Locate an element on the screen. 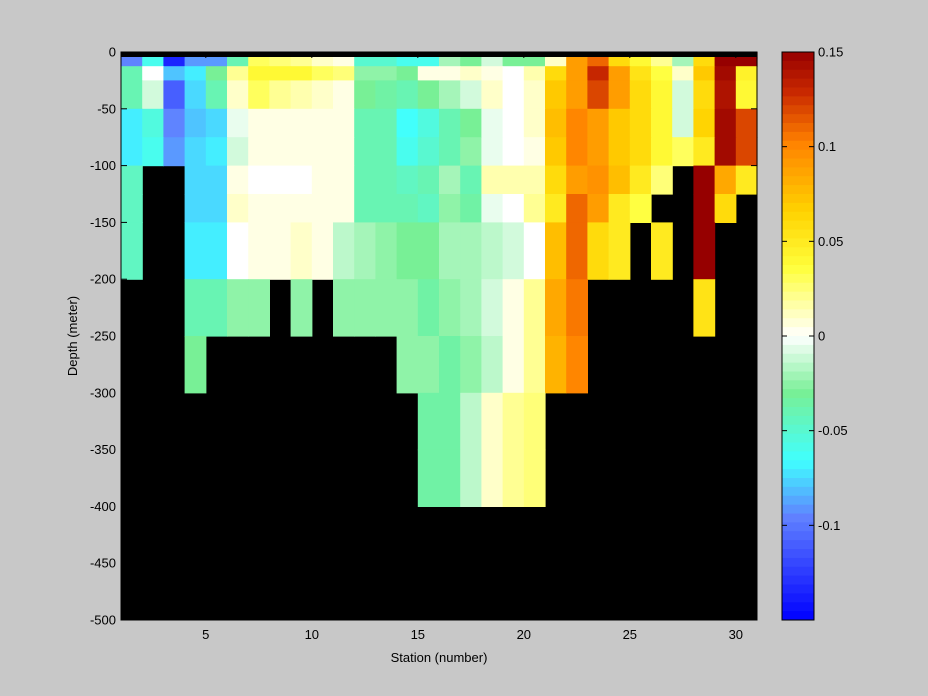 This screenshot has width=928, height=696. x-tick-label: 10 is located at coordinates (312, 634).